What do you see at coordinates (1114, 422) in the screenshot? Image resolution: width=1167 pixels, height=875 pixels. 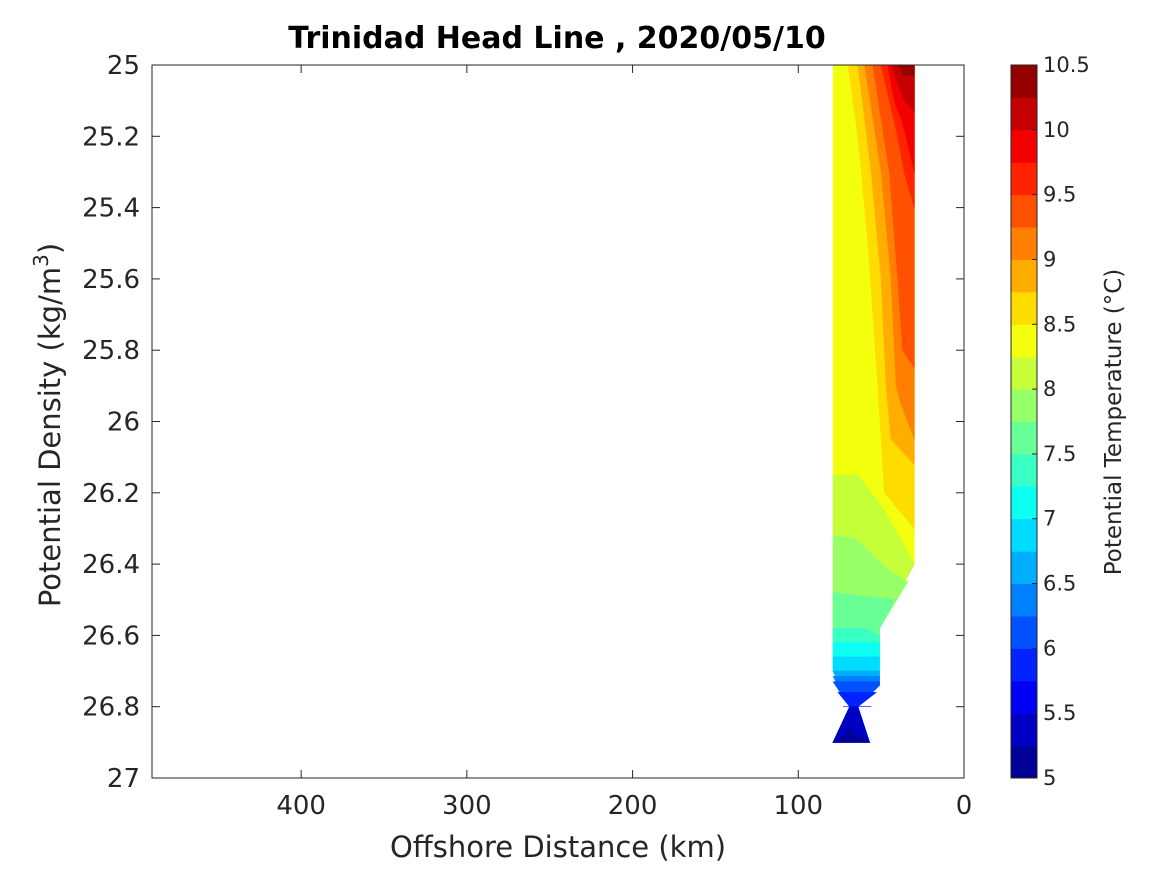 I see `colorbar-label: Potential Temperature (°C)` at bounding box center [1114, 422].